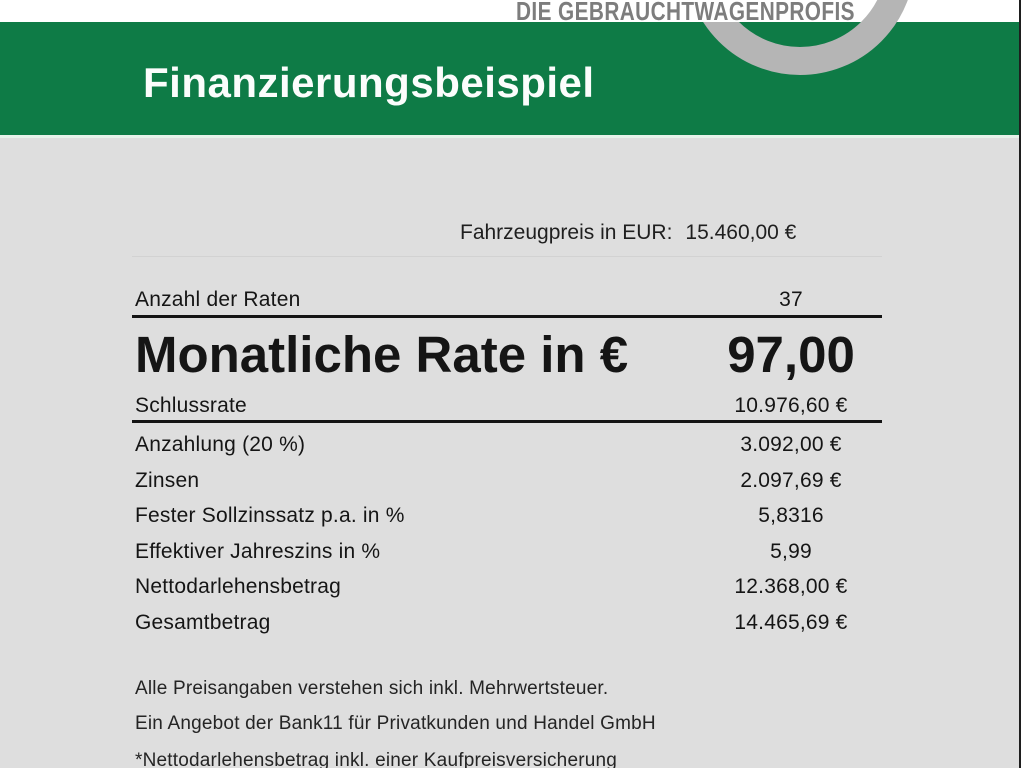 This screenshot has height=768, width=1024. Describe the element at coordinates (191, 405) in the screenshot. I see `row-label: Schlussrate` at that location.